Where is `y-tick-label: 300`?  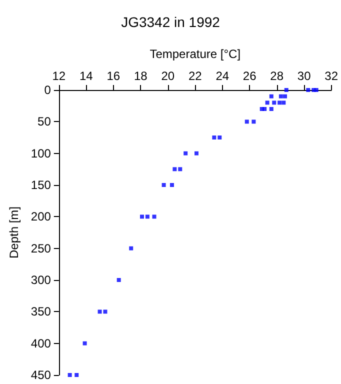
y-tick-label: 300 is located at coordinates (41, 280).